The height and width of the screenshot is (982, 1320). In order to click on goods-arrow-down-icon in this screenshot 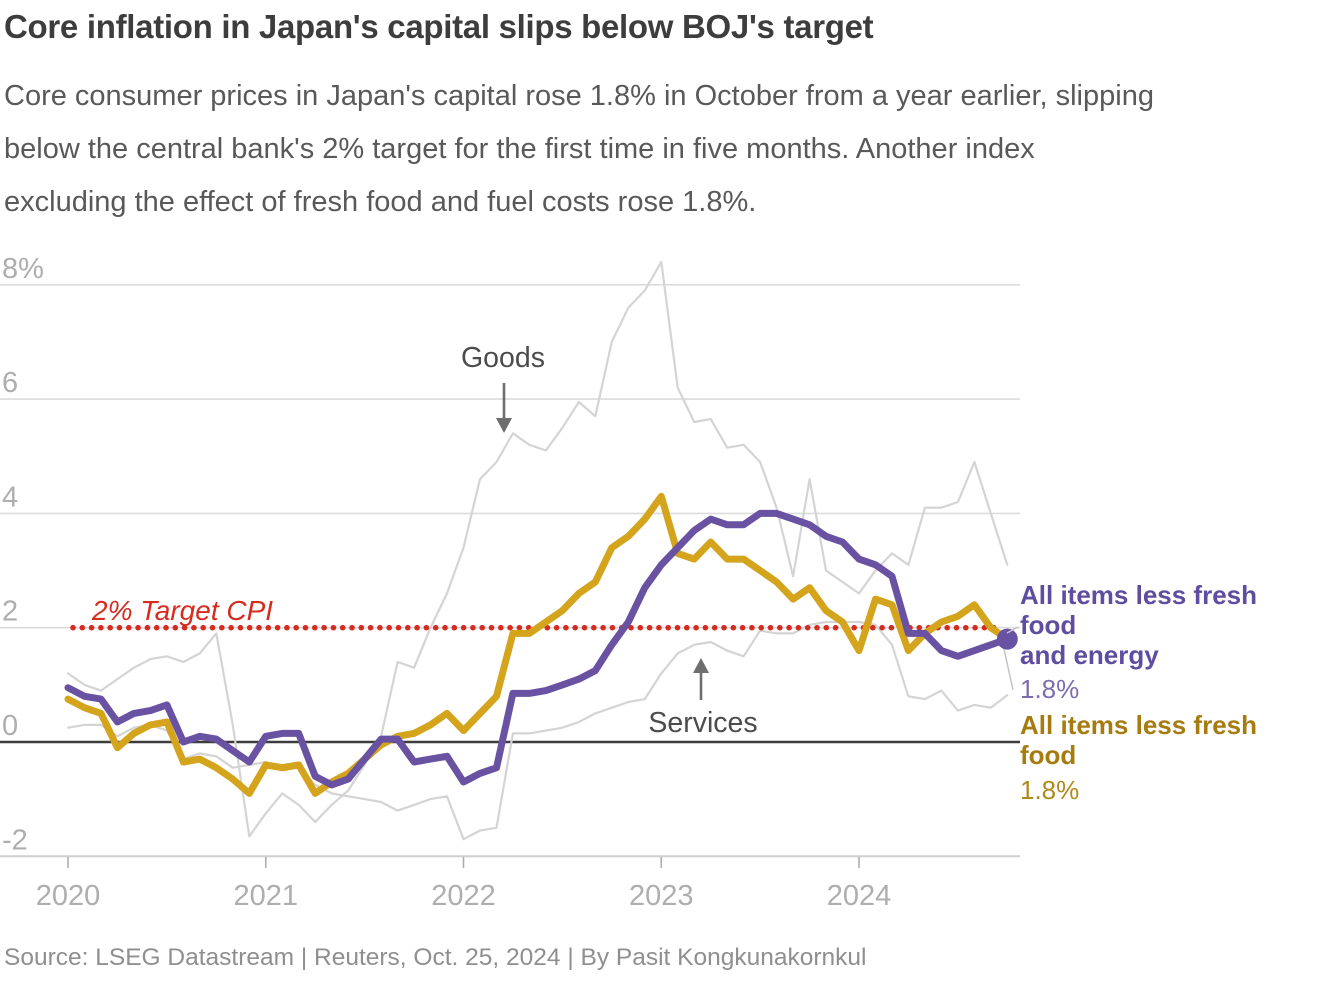, I will do `click(504, 425)`.